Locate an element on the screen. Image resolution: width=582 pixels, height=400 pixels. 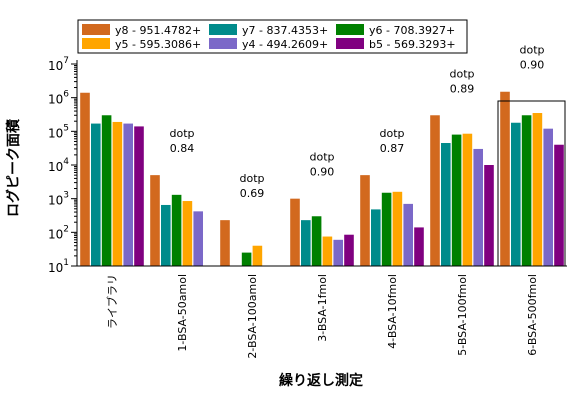
y-tick-label: 10⁷ is located at coordinates (58, 64).